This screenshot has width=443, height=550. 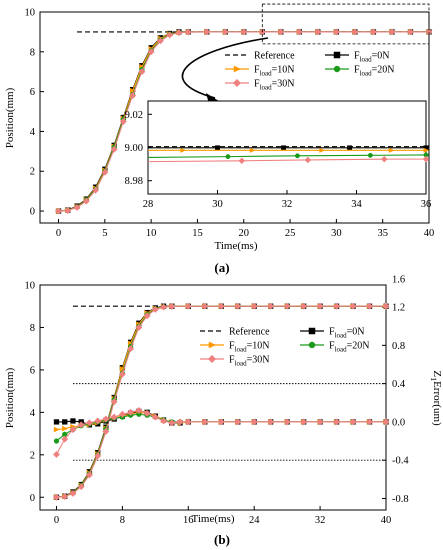 I want to click on panel-a-ytick-label: 2, so click(x=32, y=172).